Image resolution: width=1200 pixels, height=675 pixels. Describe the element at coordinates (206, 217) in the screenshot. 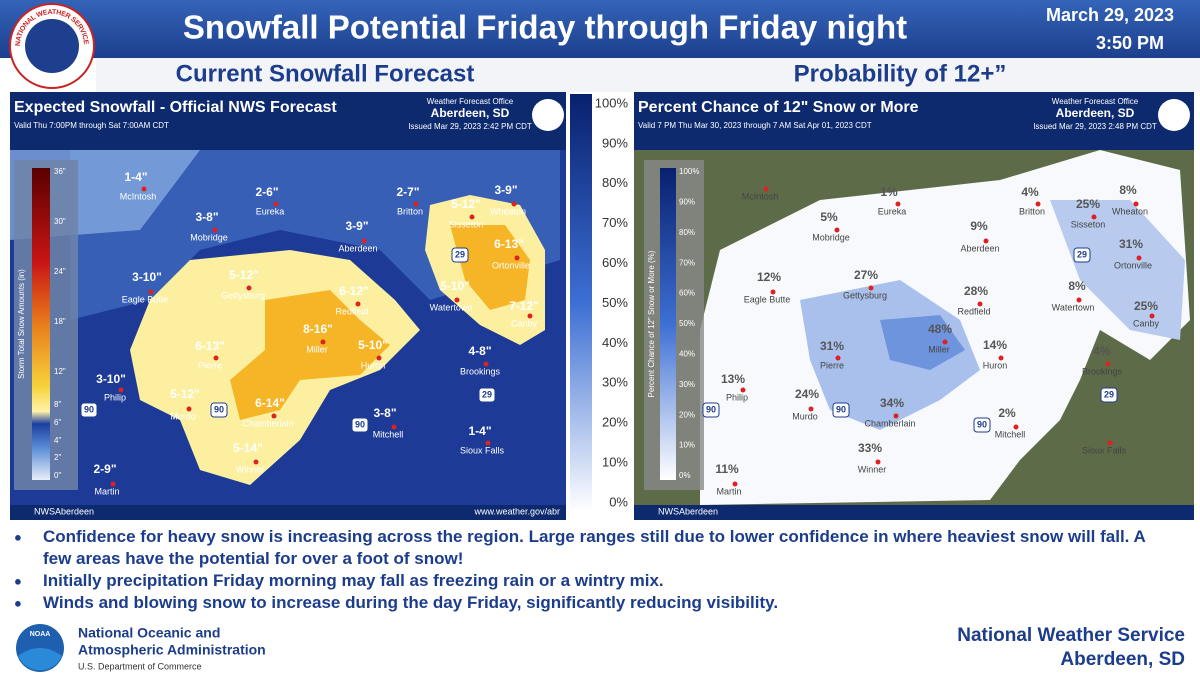

I see `snow-amount: 3-8"` at that location.